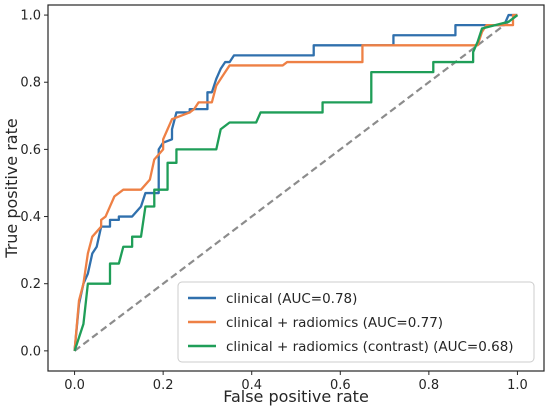 This screenshot has height=411, width=550. I want to click on y-tick-label: 0.0, so click(30, 351).